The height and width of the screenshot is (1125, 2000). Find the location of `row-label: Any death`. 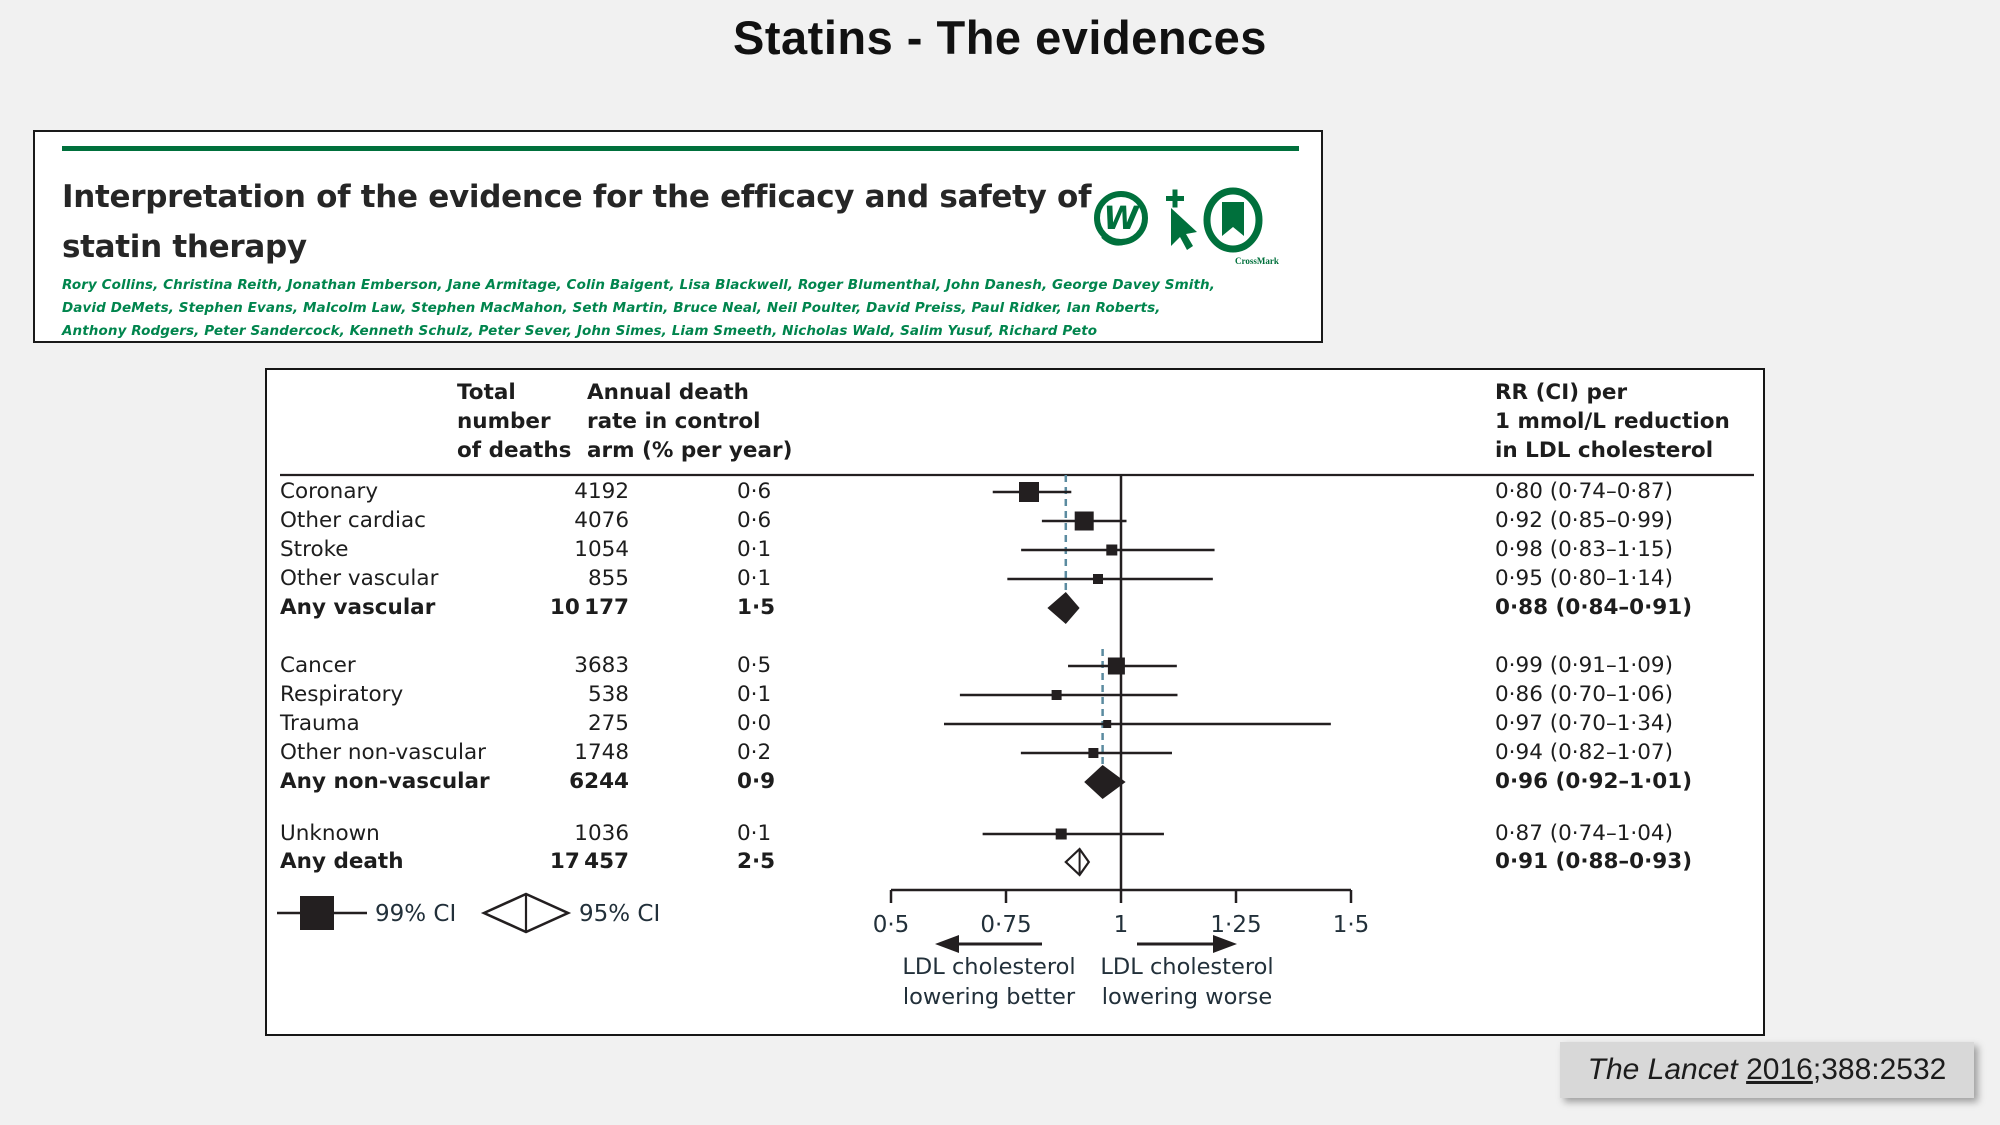

row-label: Any death is located at coordinates (342, 861).